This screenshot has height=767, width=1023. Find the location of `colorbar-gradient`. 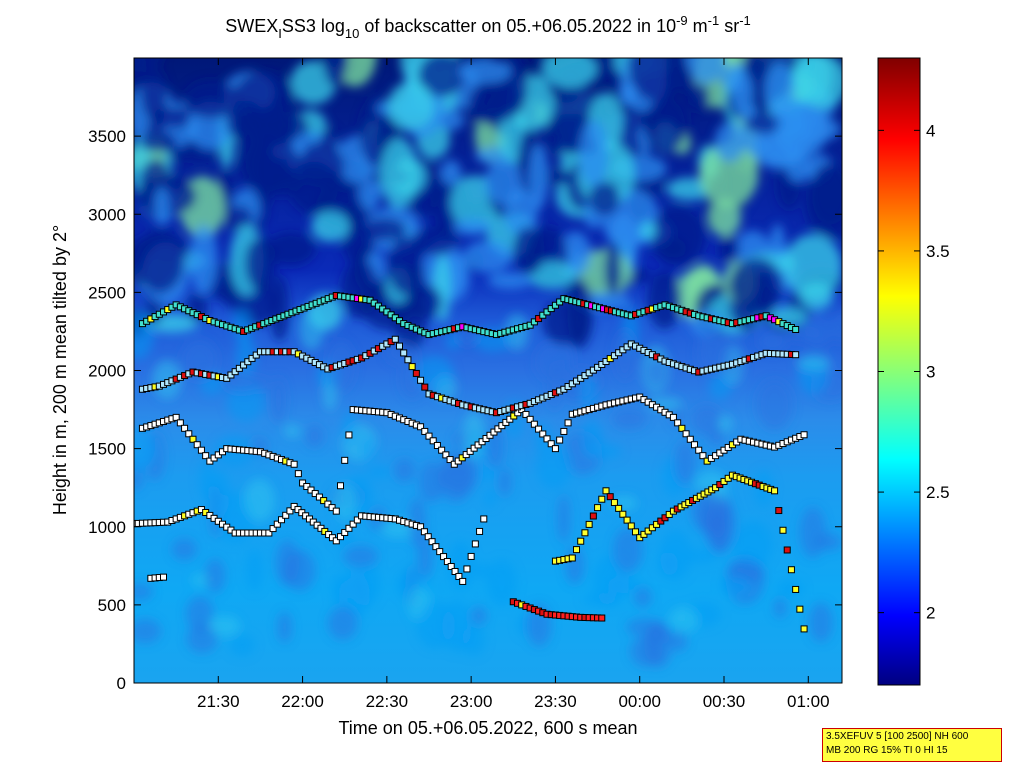

colorbar-gradient is located at coordinates (899, 371).